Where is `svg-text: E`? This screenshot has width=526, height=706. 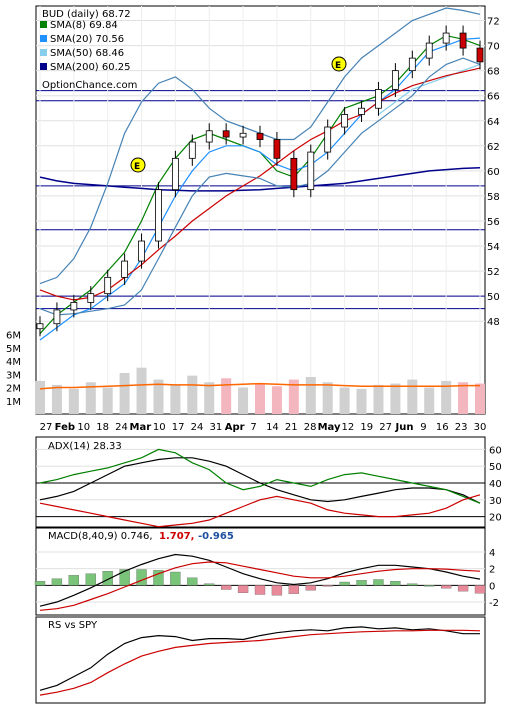
svg-text: E is located at coordinates (338, 66).